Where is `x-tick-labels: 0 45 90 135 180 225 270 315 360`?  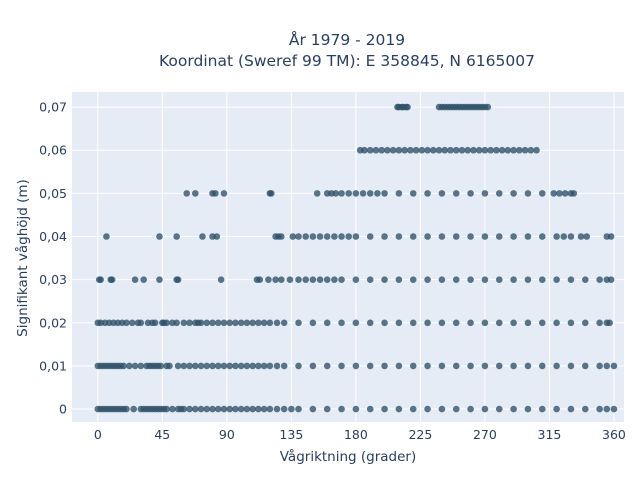
x-tick-labels: 0 45 90 135 180 225 270 315 360 is located at coordinates (360, 434).